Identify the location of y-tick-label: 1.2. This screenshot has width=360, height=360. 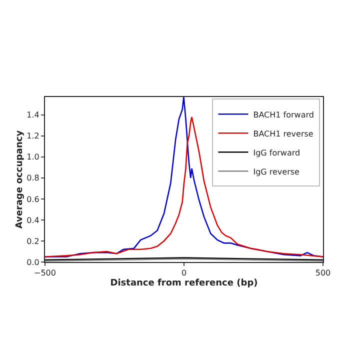
(33, 136).